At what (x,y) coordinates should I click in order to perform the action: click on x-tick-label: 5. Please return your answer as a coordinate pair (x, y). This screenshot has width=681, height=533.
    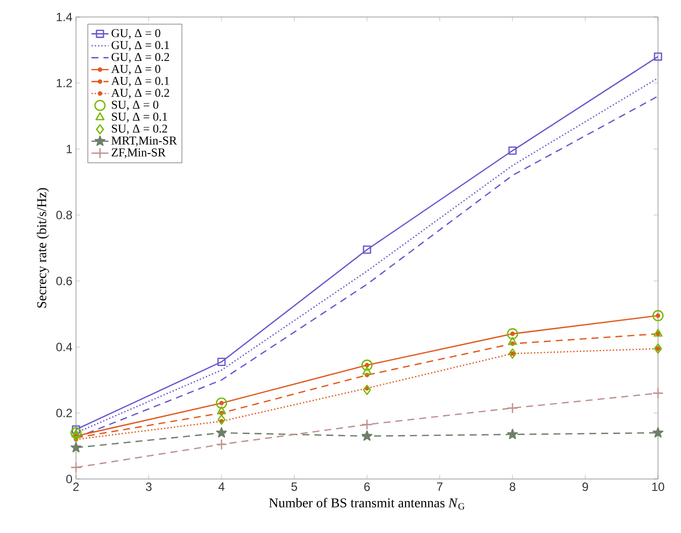
    Looking at the image, I should click on (294, 486).